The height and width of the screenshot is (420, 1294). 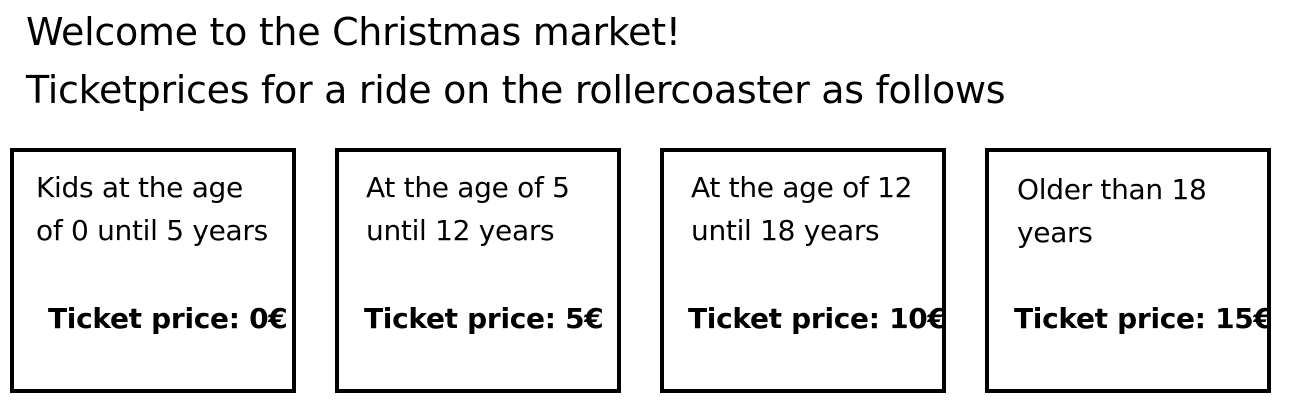 What do you see at coordinates (152, 209) in the screenshot?
I see `card-description: Kids at the age of 0 until 5 years` at bounding box center [152, 209].